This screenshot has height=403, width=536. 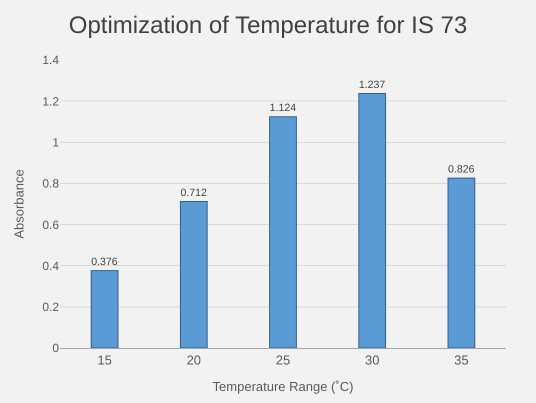 I want to click on chart-title: Optimization of Temperature for IS 73, so click(x=268, y=25).